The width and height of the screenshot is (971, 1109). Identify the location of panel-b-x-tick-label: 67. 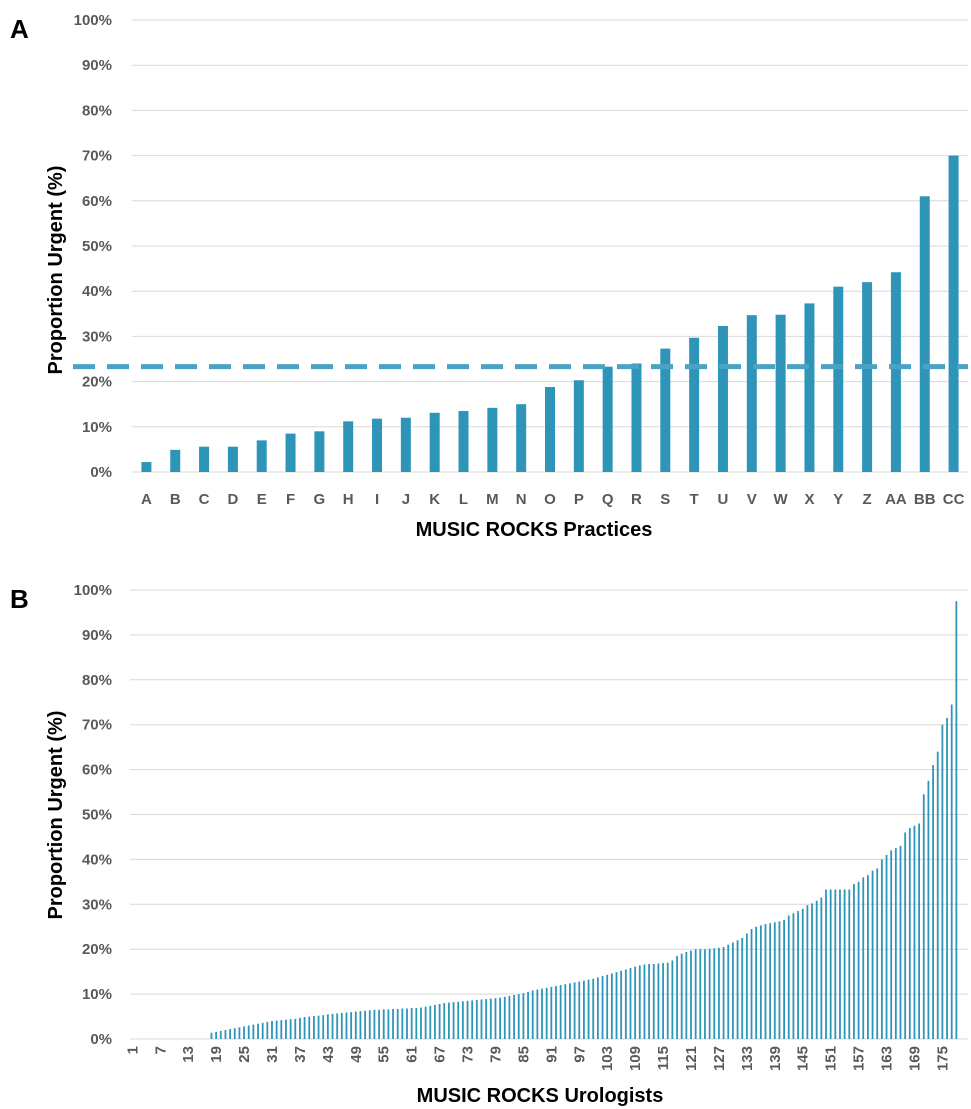
(440, 1054).